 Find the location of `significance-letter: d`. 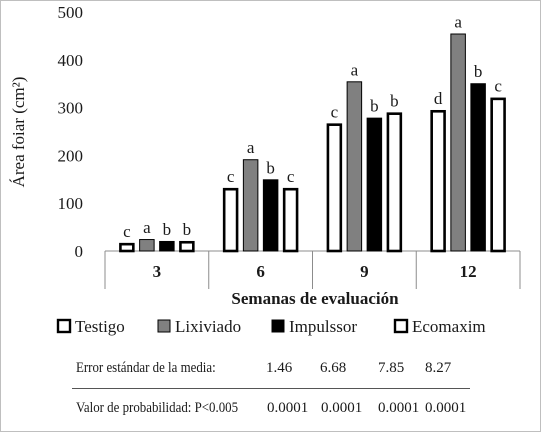

significance-letter: d is located at coordinates (438, 98).